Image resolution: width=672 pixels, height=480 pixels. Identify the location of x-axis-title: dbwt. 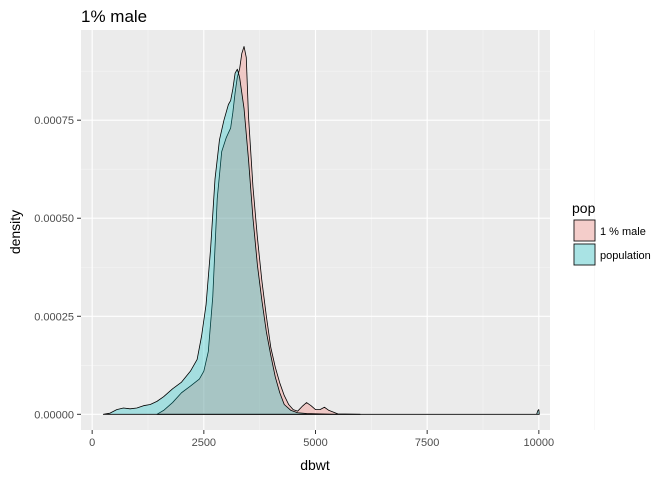
(315, 465).